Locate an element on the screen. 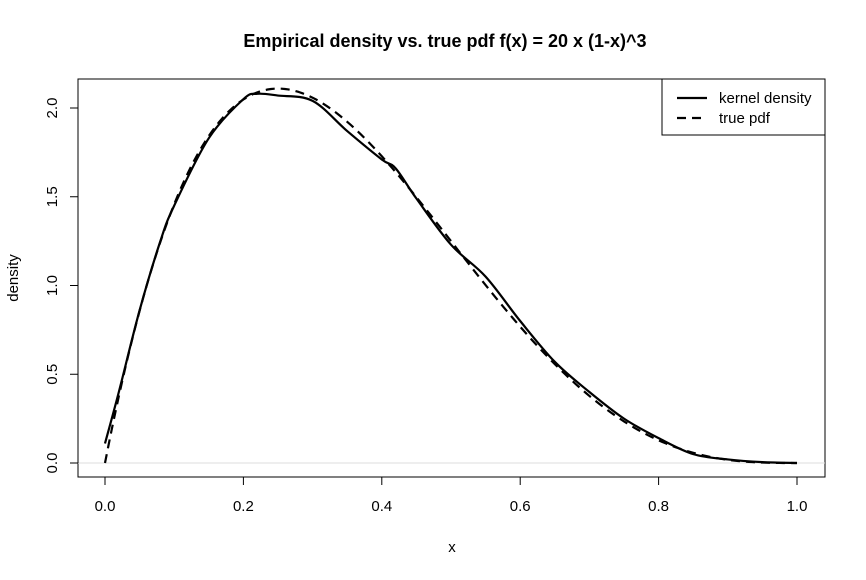  legend-box is located at coordinates (743, 107).